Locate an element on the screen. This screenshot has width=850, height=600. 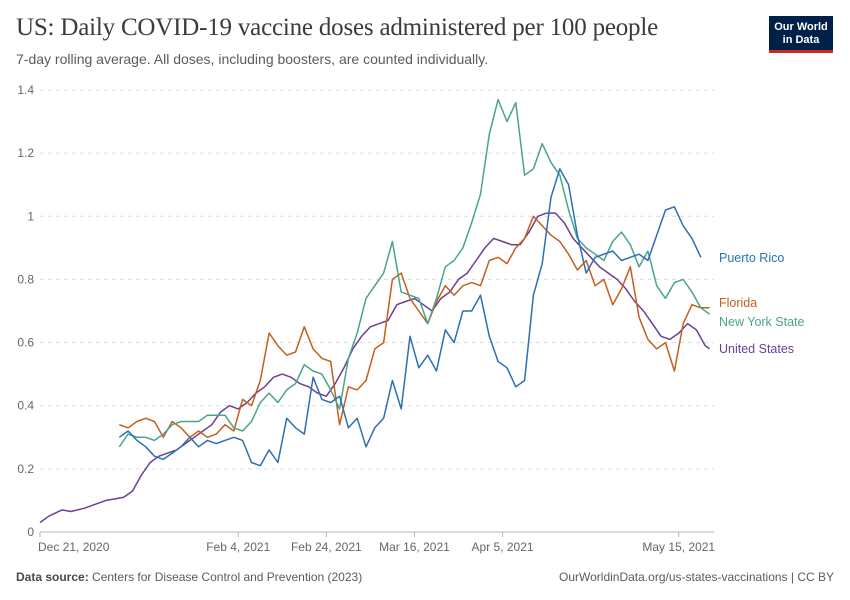
x-tick-label: Dec 21, 2020 is located at coordinates (74, 547).